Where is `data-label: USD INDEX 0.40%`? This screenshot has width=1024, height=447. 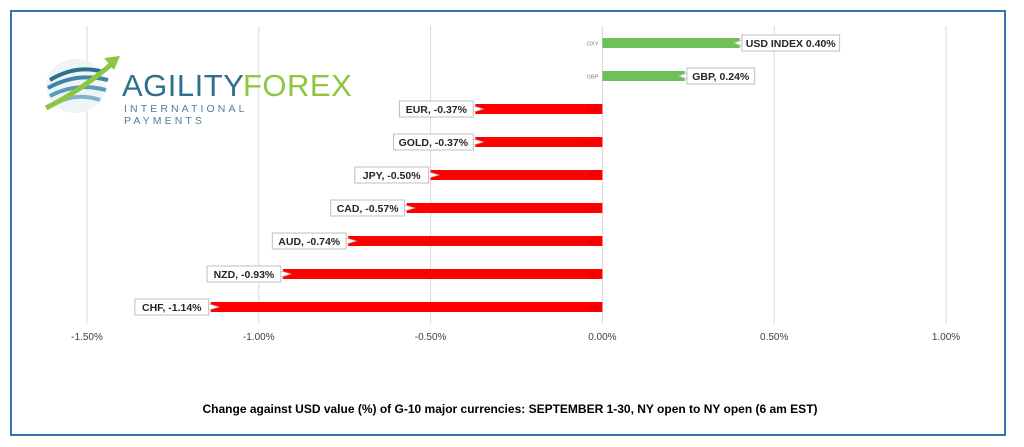 data-label: USD INDEX 0.40% is located at coordinates (791, 44).